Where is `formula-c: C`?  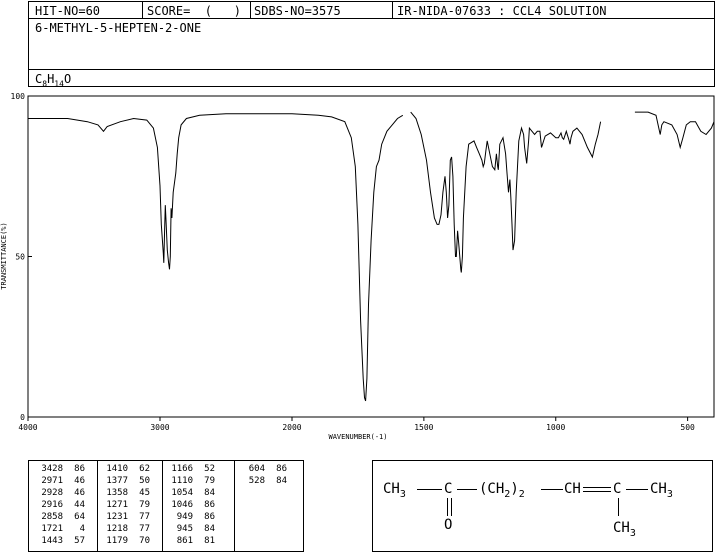 formula-c: C is located at coordinates (39, 79).